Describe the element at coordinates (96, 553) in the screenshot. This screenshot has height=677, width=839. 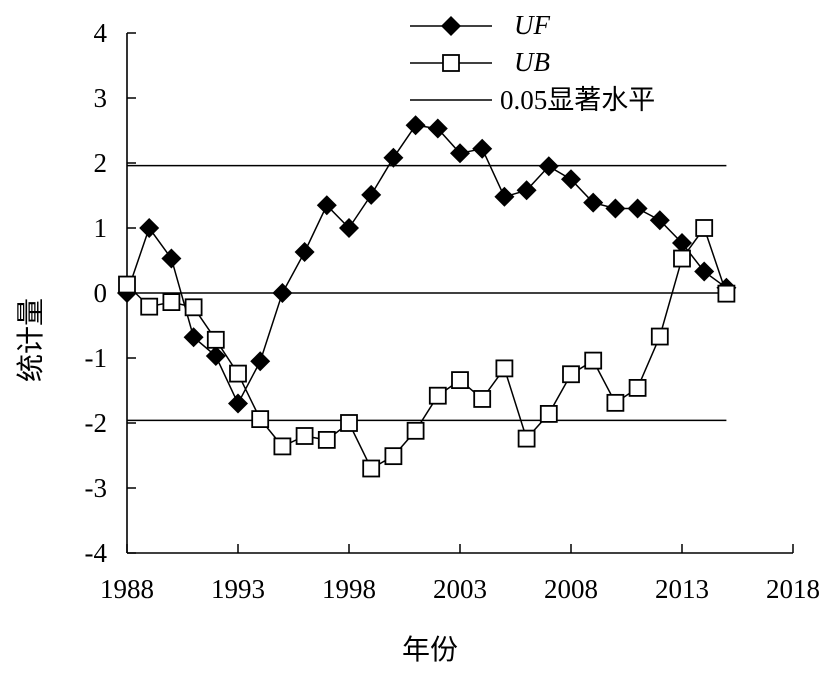
I see `y-tick-label: -4` at that location.